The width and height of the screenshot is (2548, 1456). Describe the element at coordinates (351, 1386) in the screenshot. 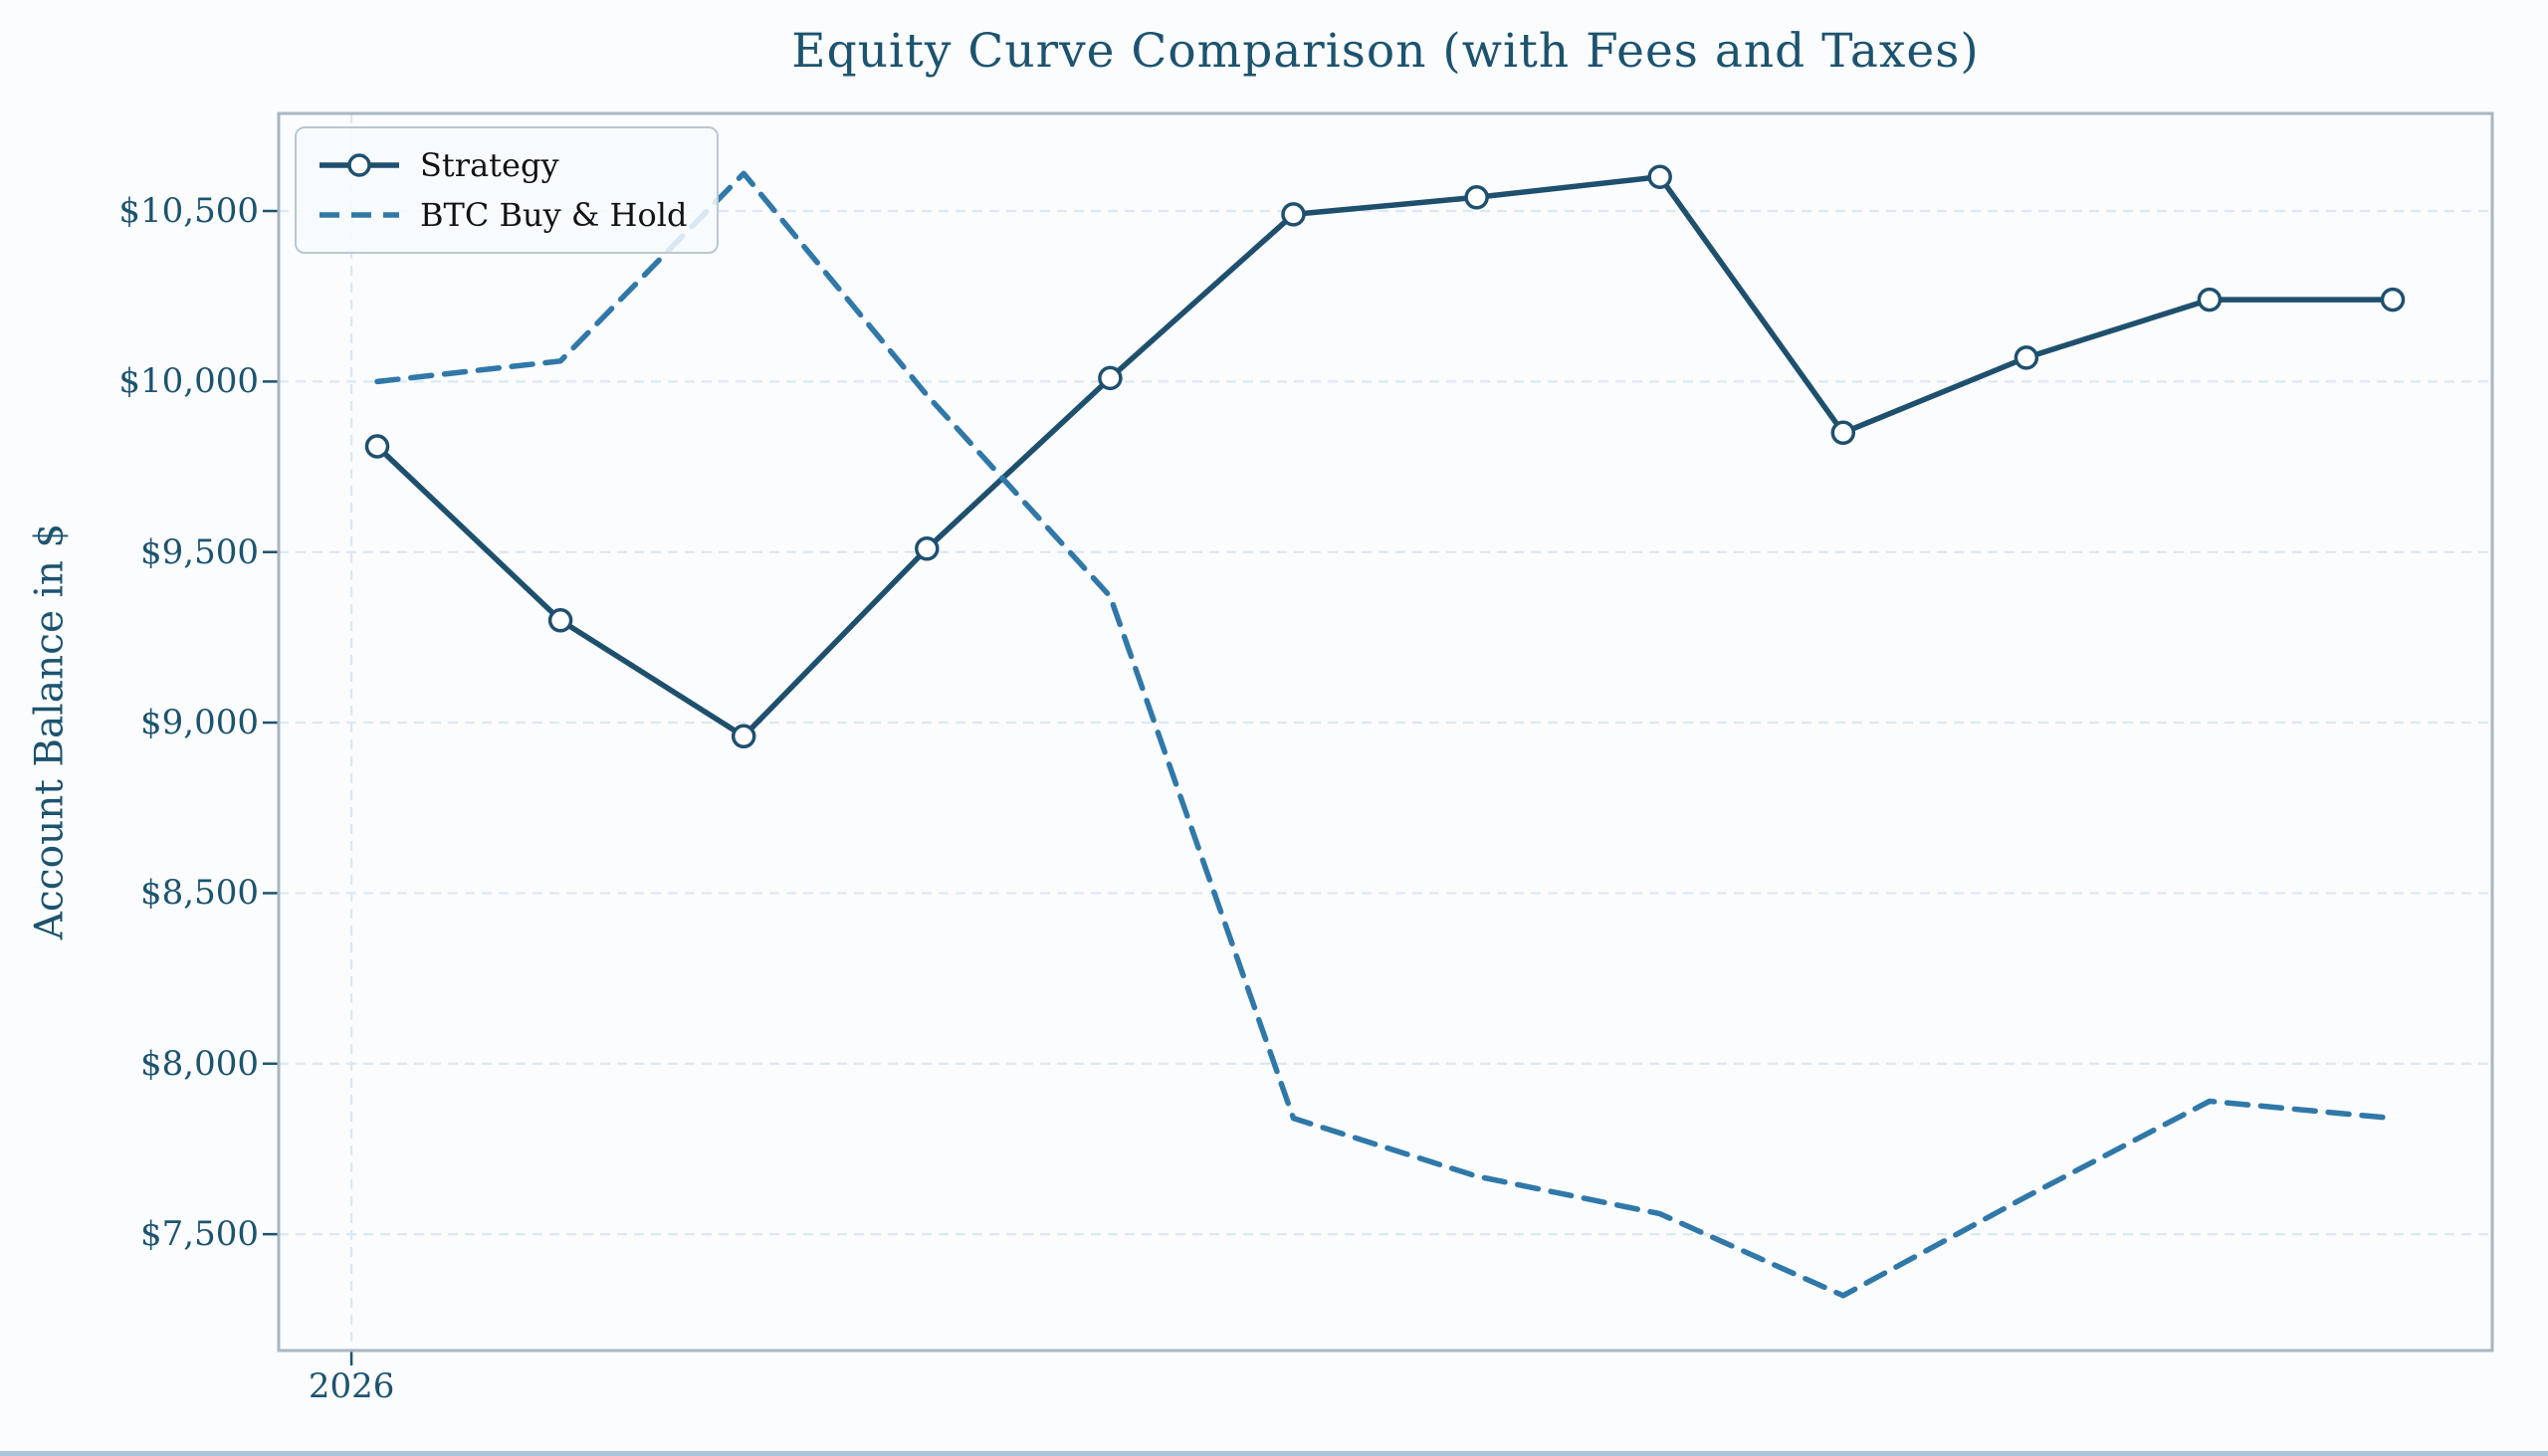

I see `x-tick-label: 2026` at that location.